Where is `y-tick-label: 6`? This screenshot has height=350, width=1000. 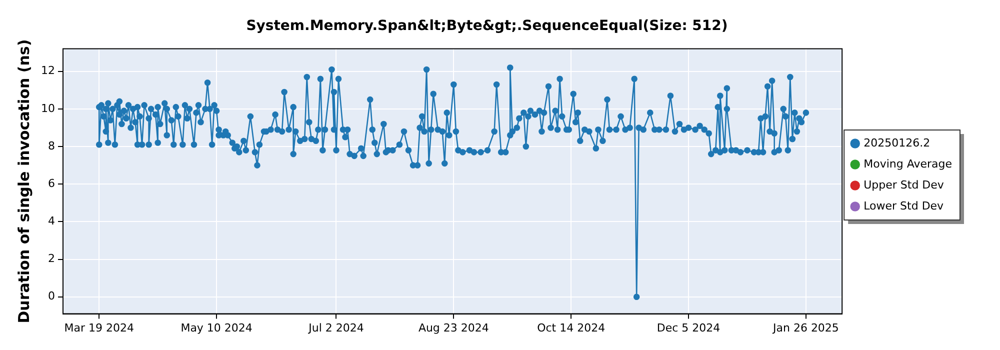 y-tick-label: 6 is located at coordinates (51, 183).